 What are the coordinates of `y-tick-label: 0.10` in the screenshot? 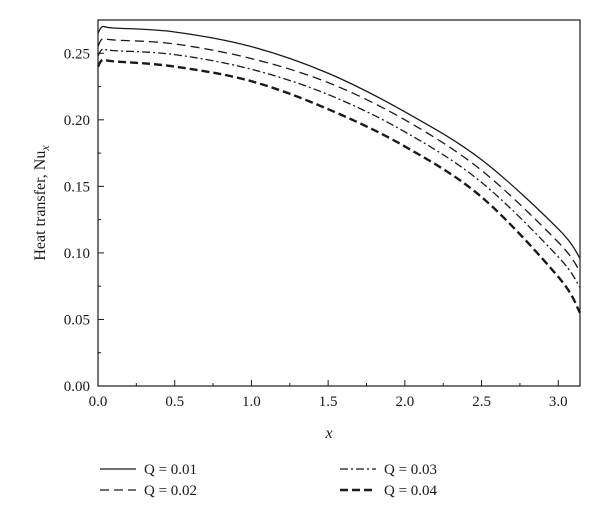 It's located at (77, 254).